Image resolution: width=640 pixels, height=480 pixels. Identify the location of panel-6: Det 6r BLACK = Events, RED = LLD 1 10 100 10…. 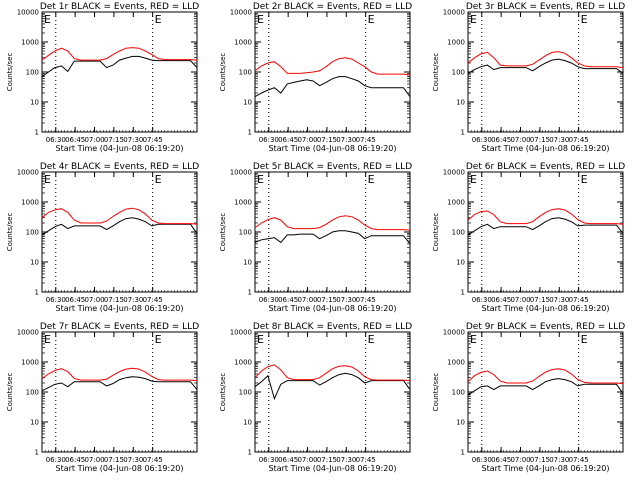
(528, 237).